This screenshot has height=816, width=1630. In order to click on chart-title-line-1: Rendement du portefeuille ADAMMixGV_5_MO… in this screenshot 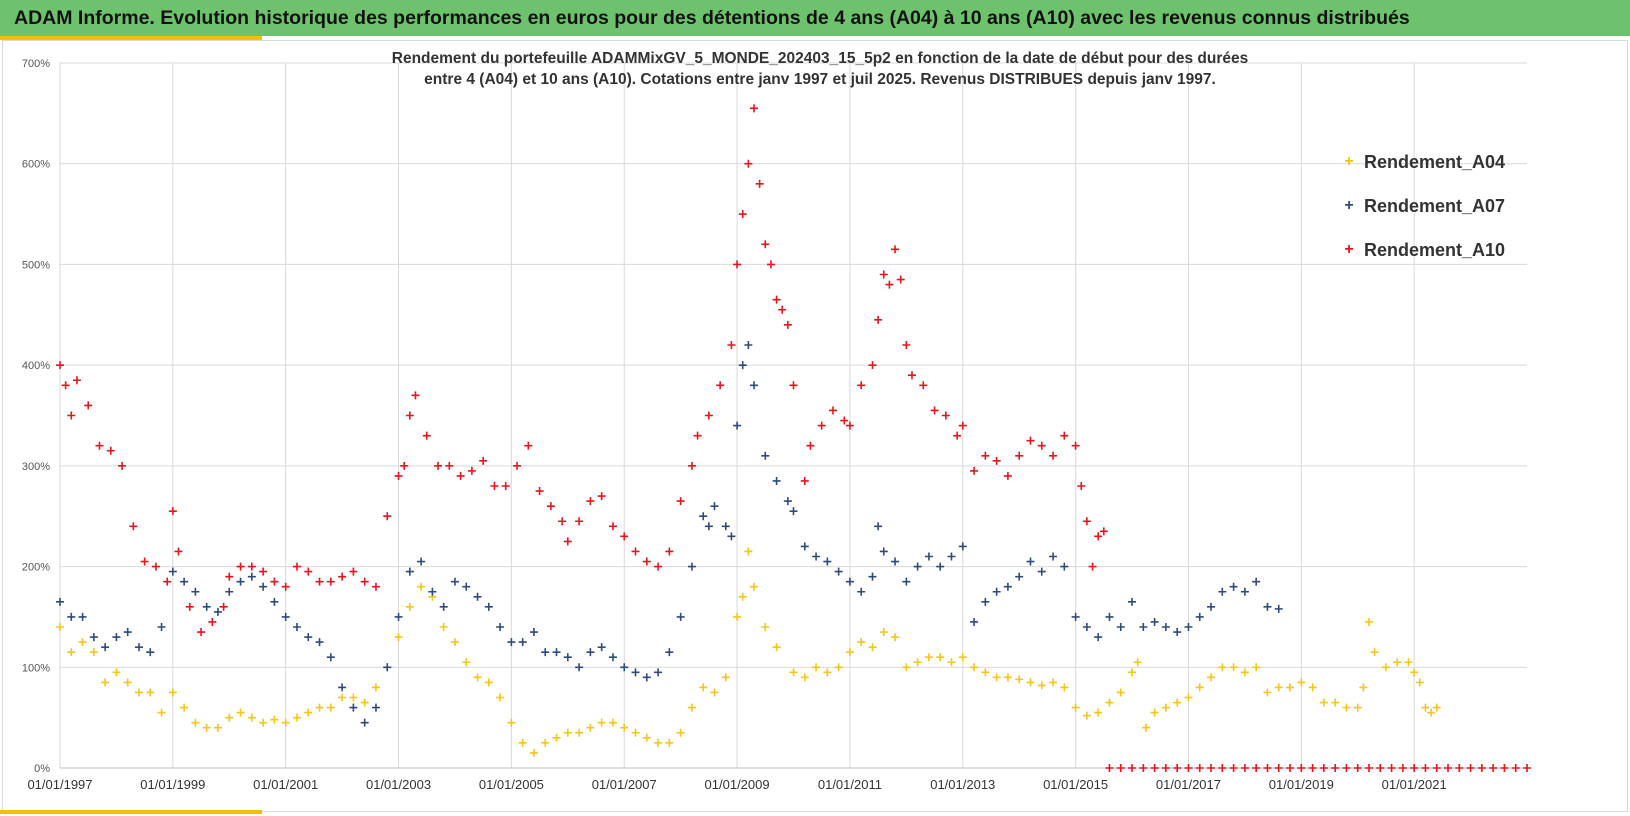, I will do `click(820, 58)`.